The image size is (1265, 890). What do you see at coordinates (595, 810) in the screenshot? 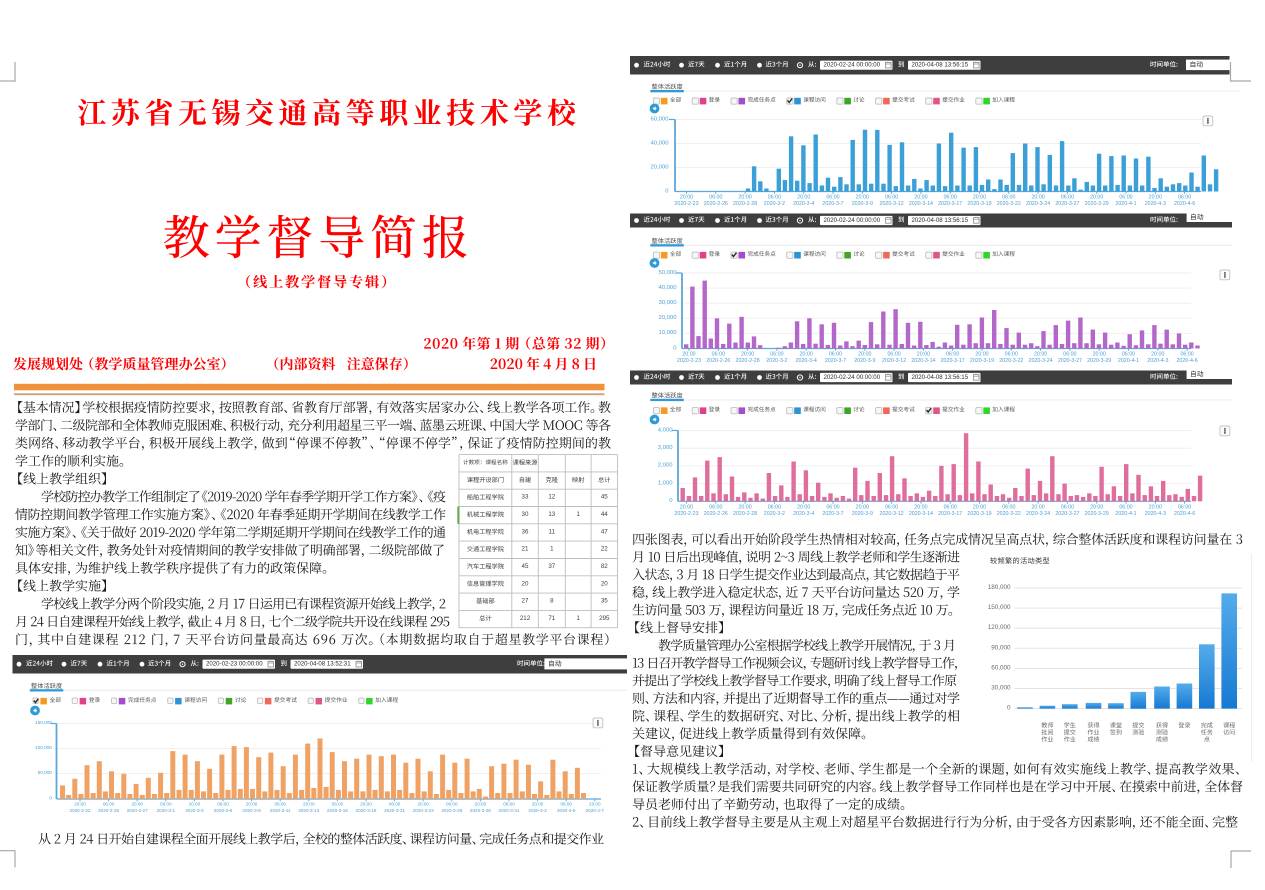
I see `svg-text: 2020-4-7` at bounding box center [595, 810].